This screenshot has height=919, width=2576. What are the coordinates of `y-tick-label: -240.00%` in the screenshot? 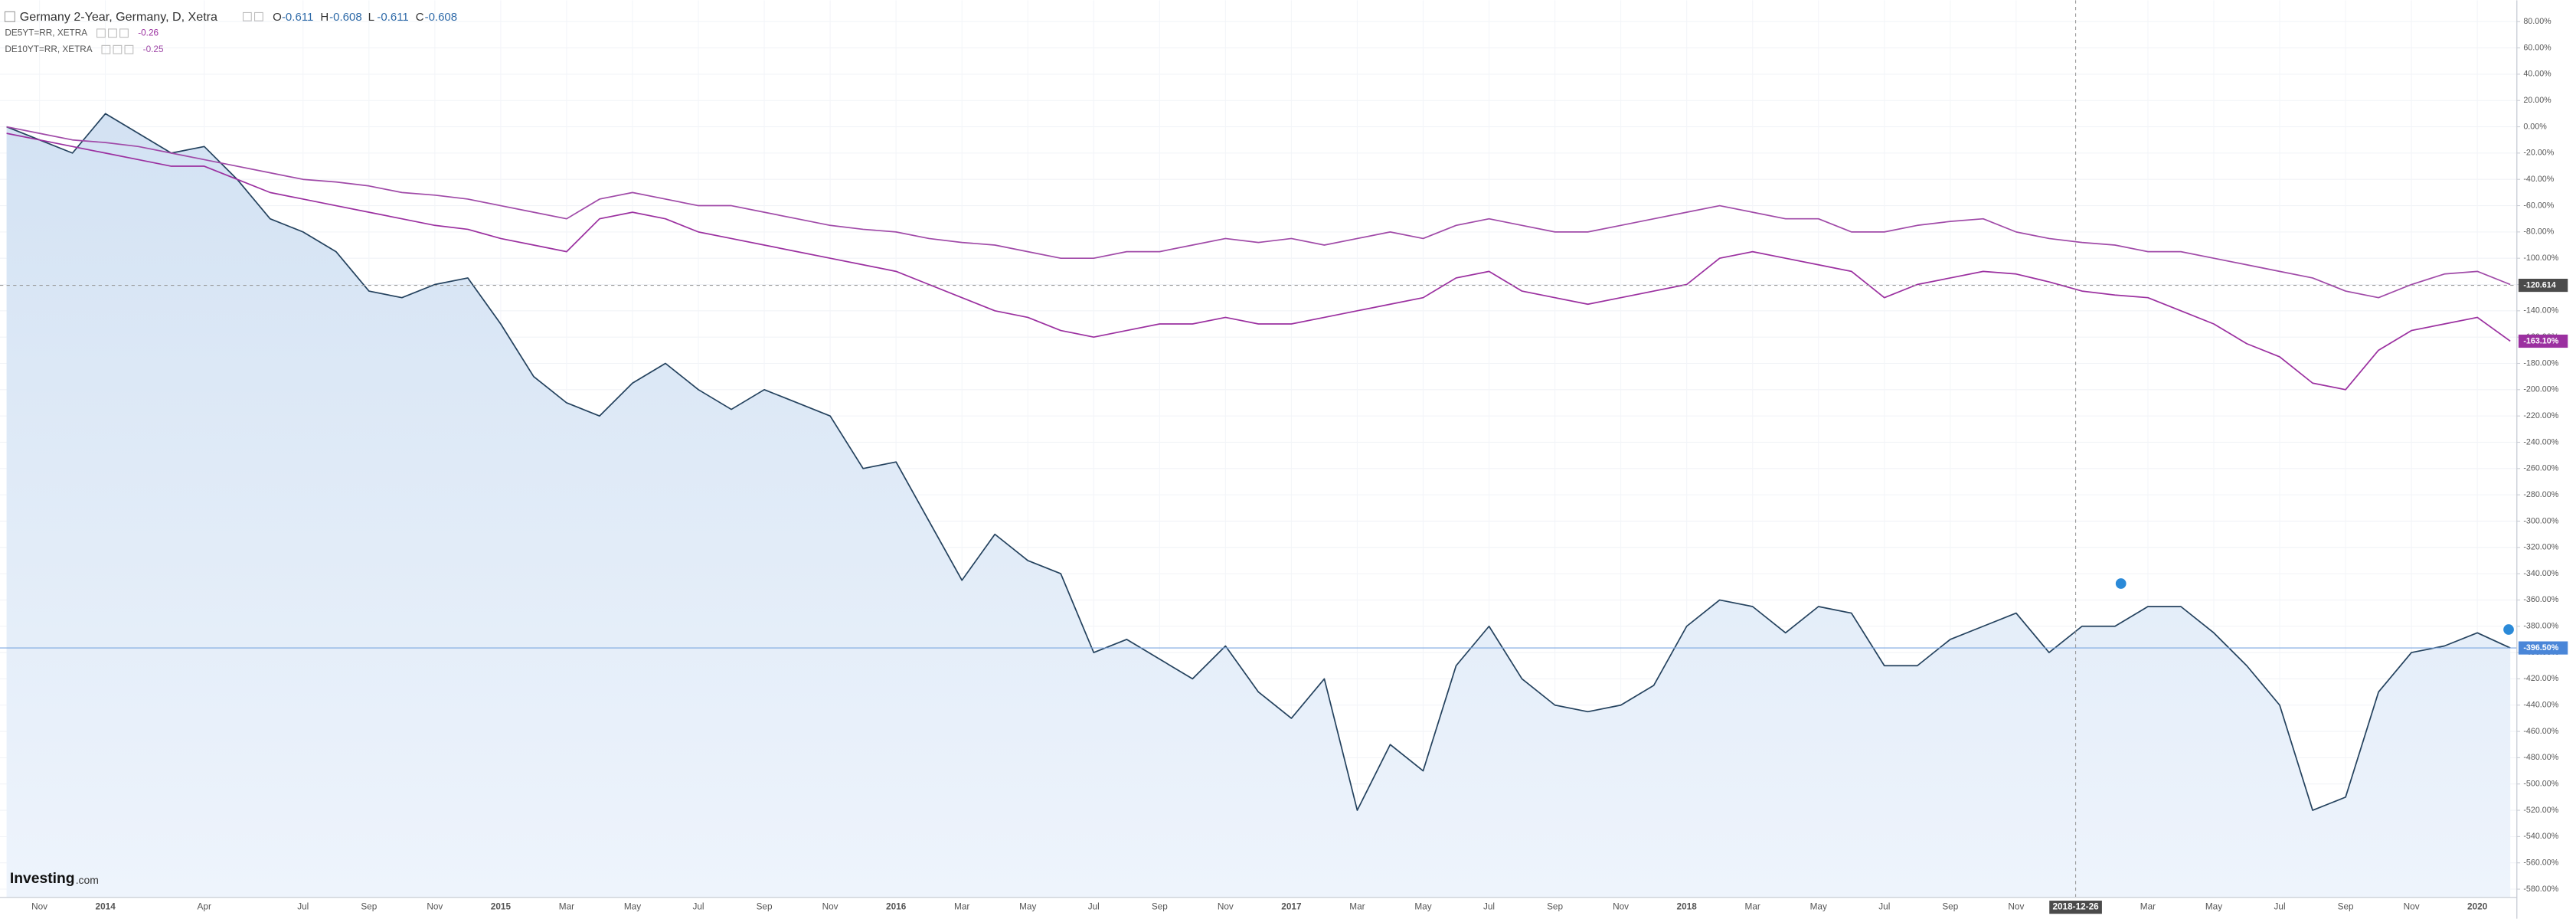 It's located at (2540, 442).